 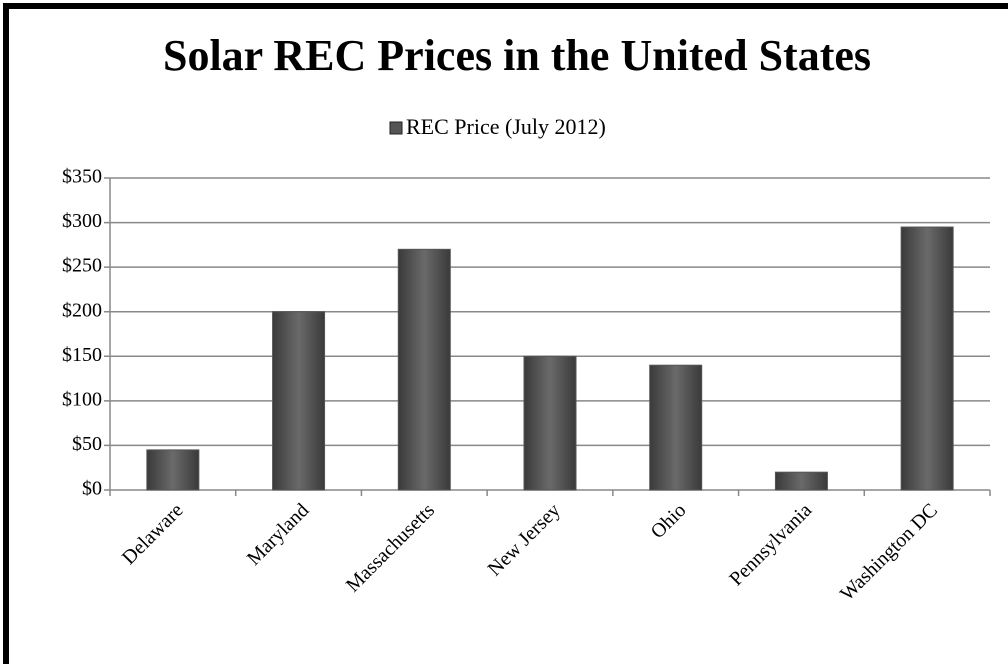 What do you see at coordinates (82, 355) in the screenshot?
I see `y-tick-label: $150` at bounding box center [82, 355].